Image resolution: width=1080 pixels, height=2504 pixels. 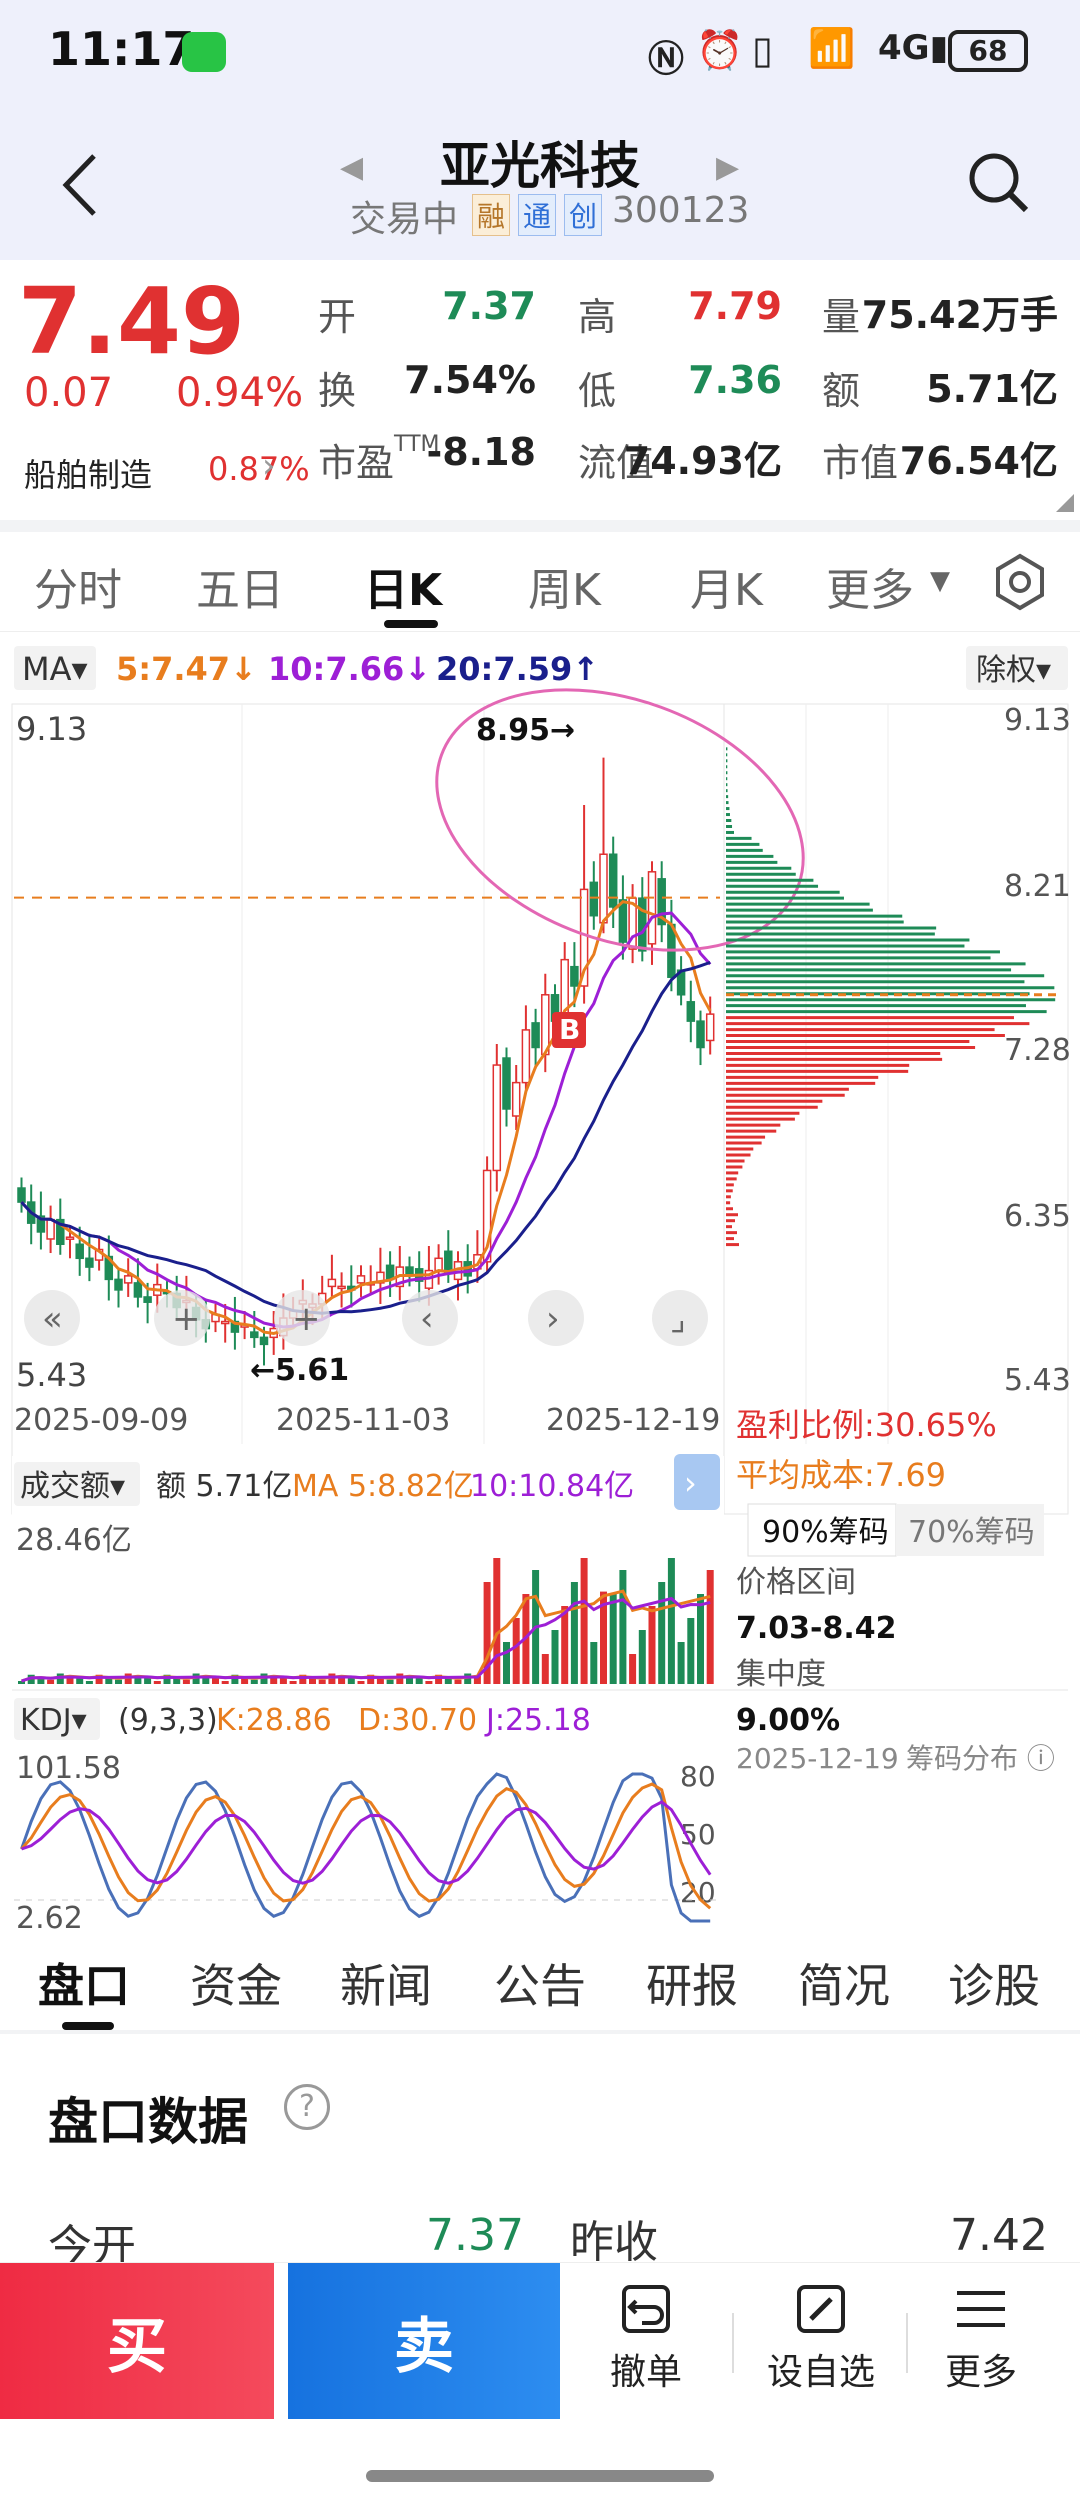 I want to click on more-button: 更多, so click(x=981, y=2344).